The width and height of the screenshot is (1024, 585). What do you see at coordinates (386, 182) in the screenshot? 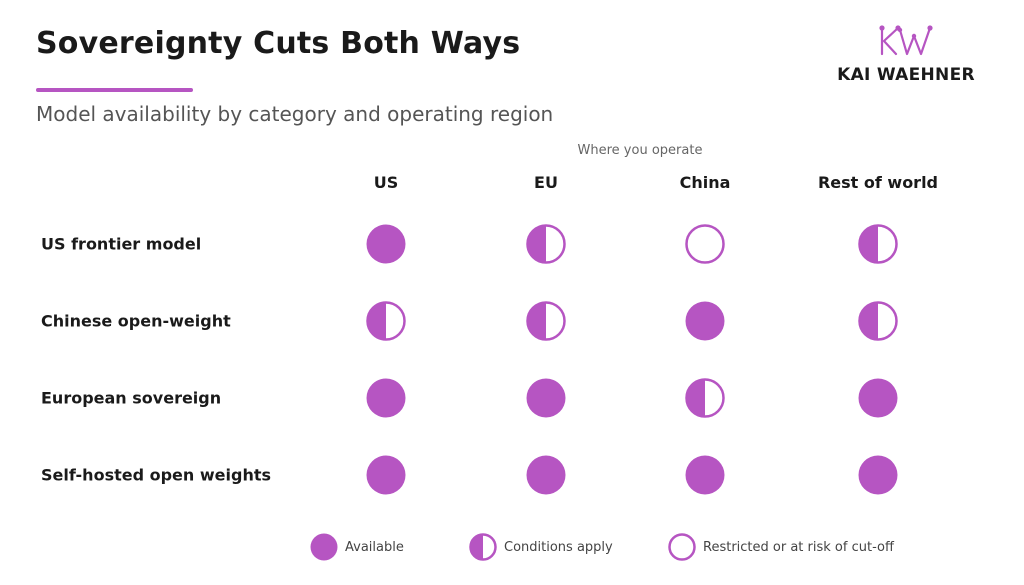
I see `column-header: US` at bounding box center [386, 182].